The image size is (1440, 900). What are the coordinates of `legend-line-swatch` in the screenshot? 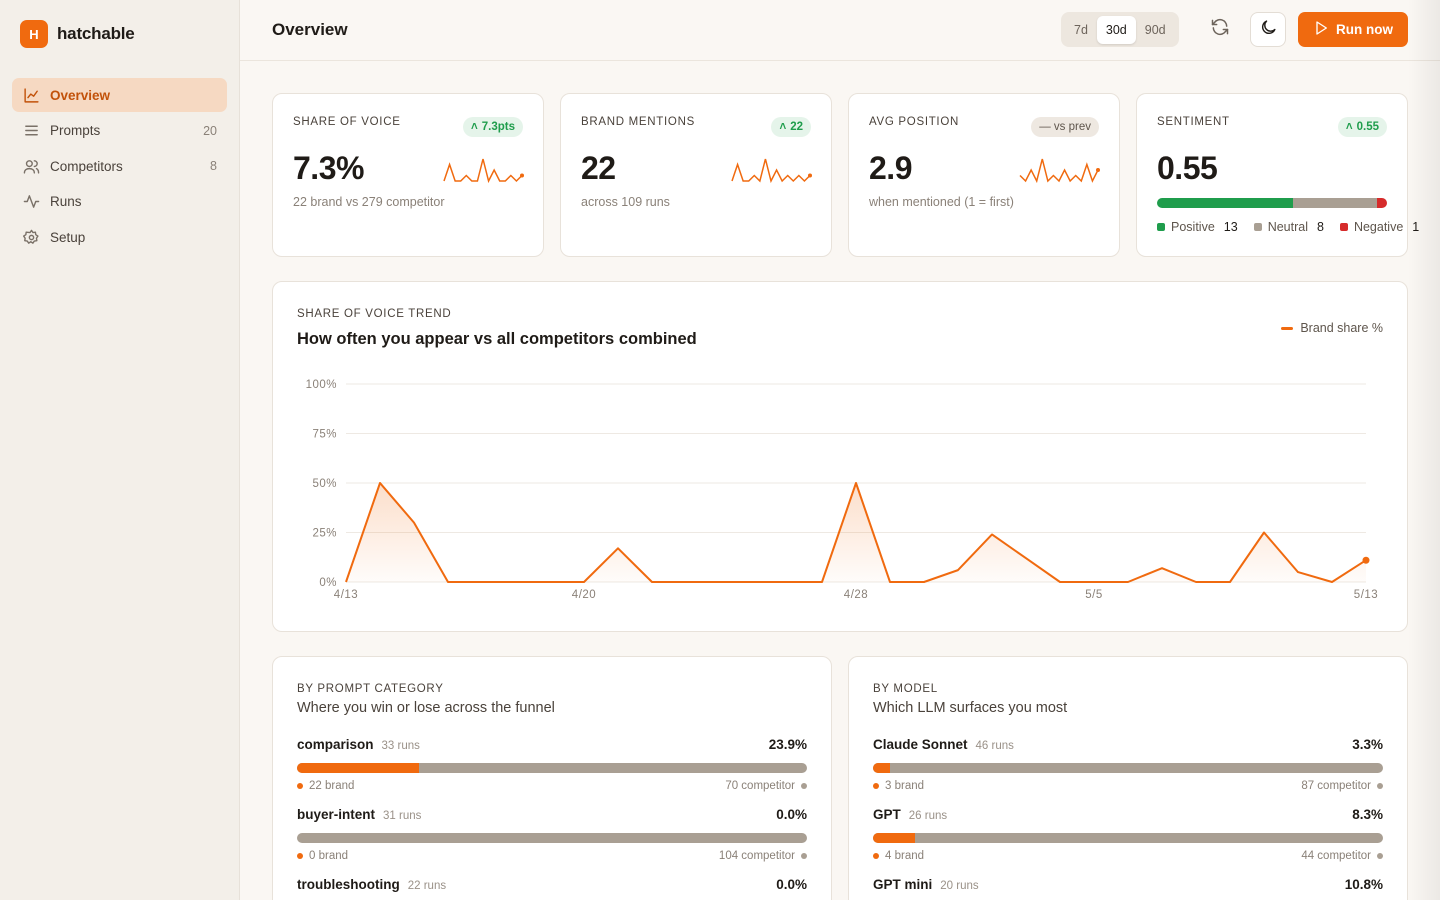 It's located at (1287, 328).